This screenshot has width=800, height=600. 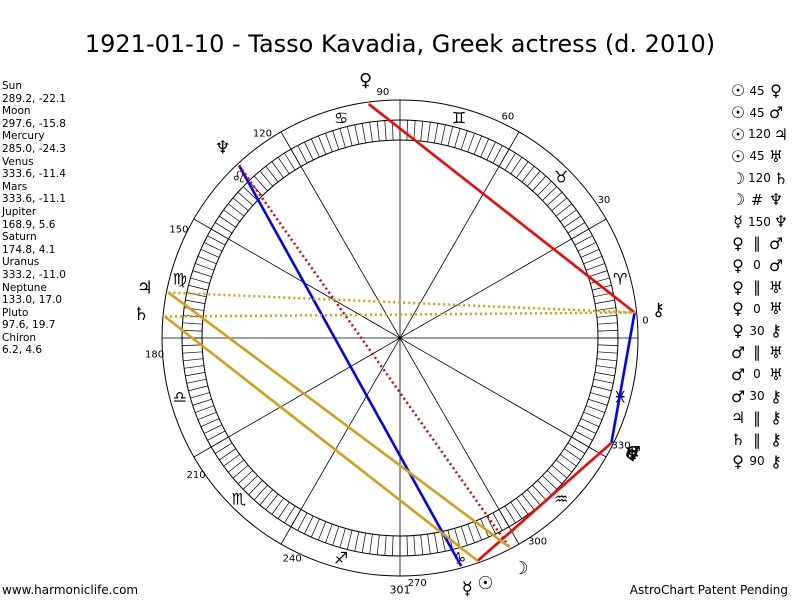 What do you see at coordinates (776, 91) in the screenshot?
I see `aspect-planet-b-icon: ♀` at bounding box center [776, 91].